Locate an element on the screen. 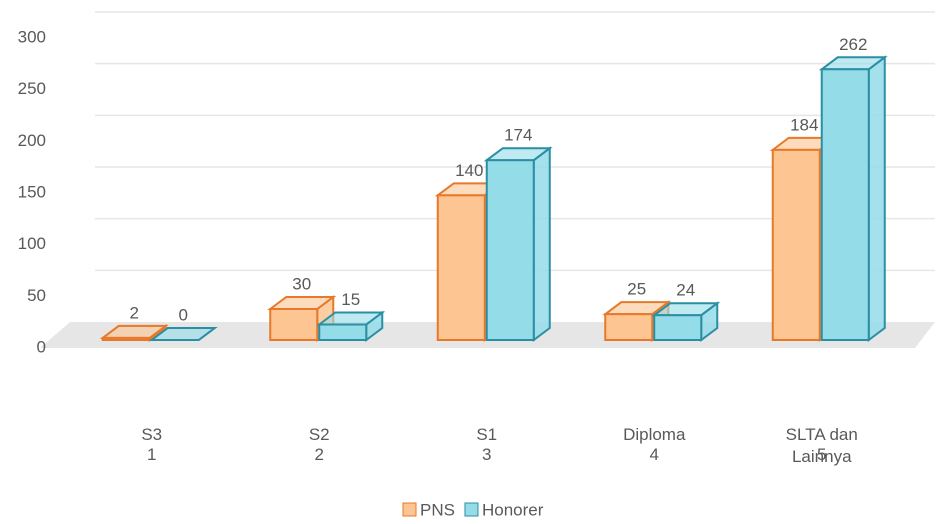 The height and width of the screenshot is (524, 939). value-label: 24 is located at coordinates (685, 290).